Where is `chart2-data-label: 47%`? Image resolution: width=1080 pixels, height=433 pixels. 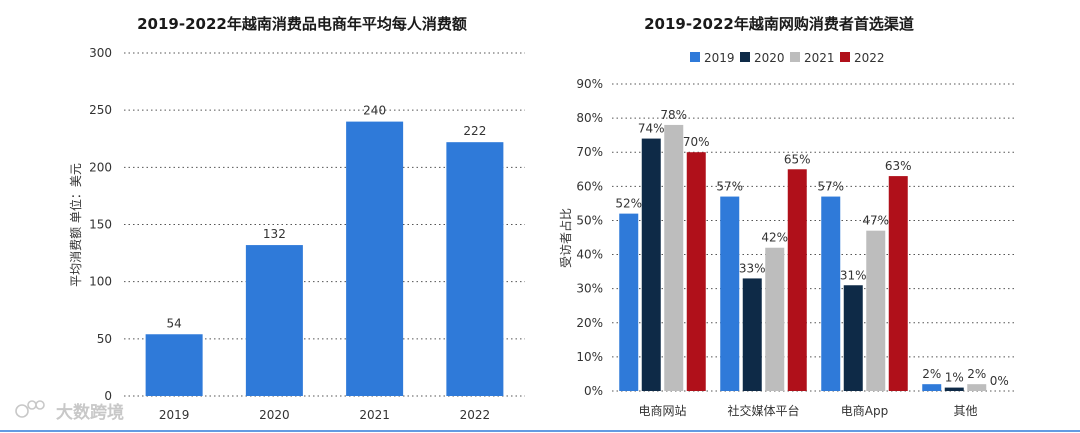
chart2-data-label: 47% is located at coordinates (875, 221).